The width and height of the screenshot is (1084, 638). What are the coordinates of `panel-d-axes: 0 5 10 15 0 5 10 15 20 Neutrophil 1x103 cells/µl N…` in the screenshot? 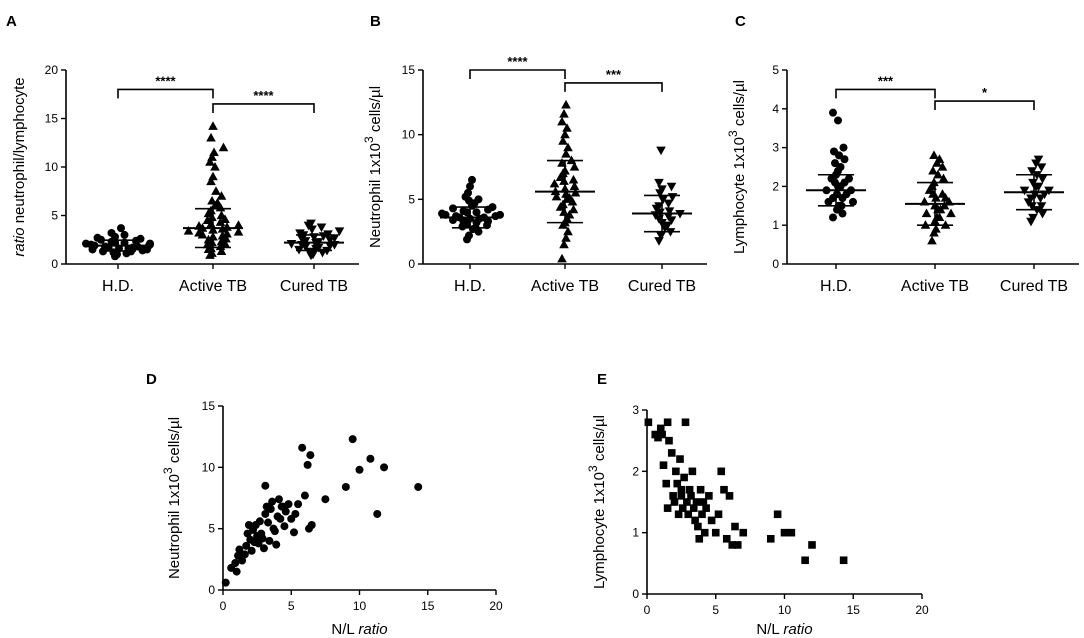 It's located at (332, 518).